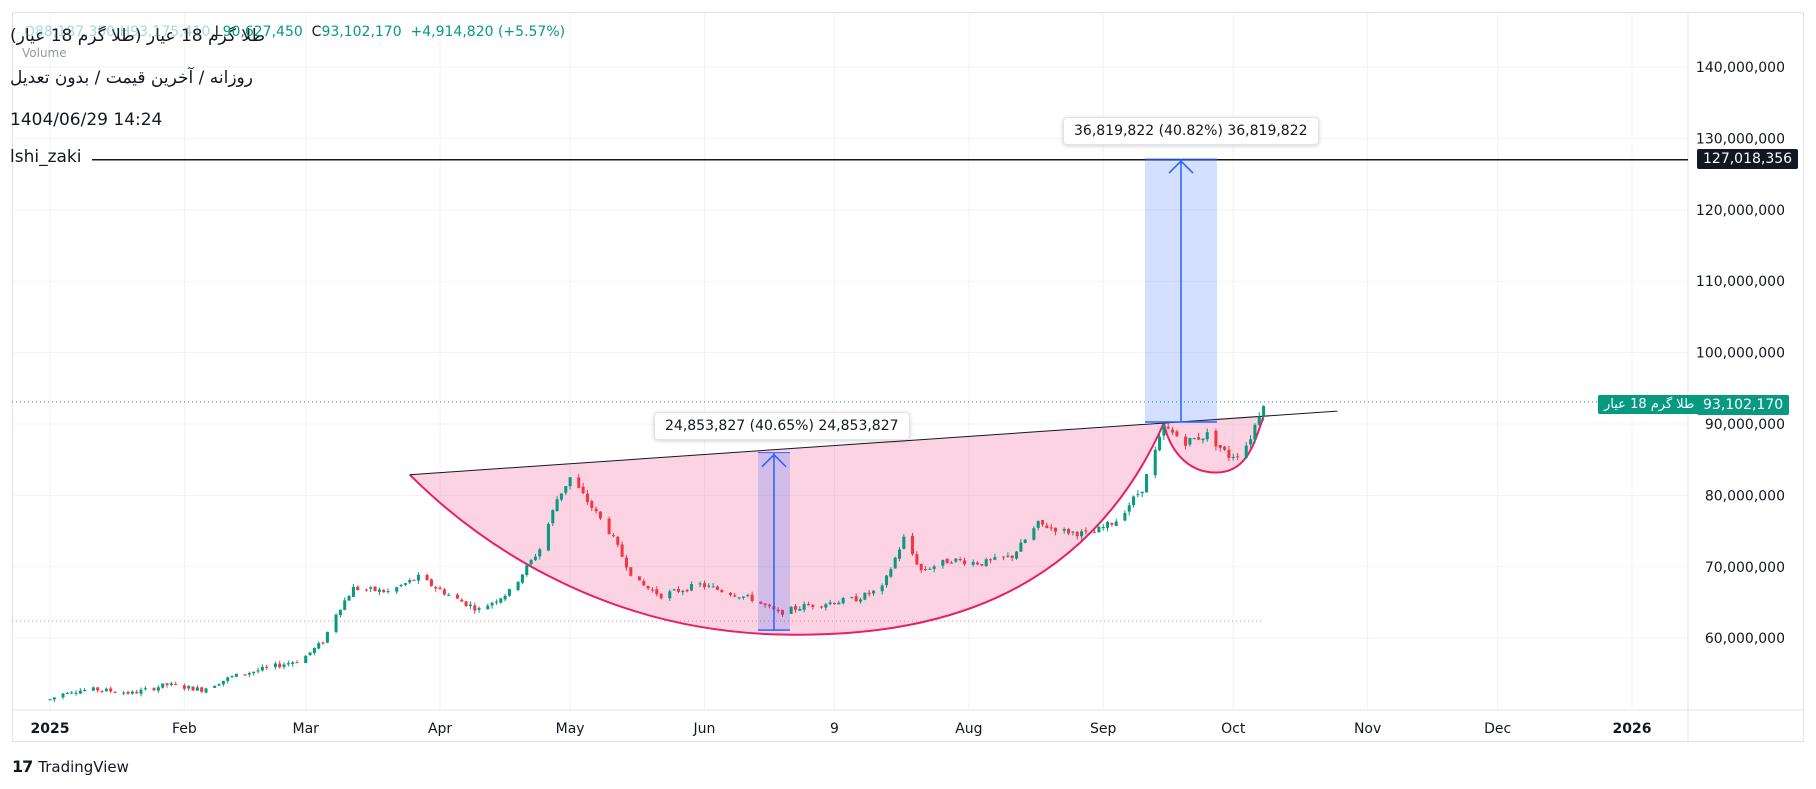 Image resolution: width=1816 pixels, height=789 pixels. I want to click on datetime: 1404/06/29 14:24, so click(86, 120).